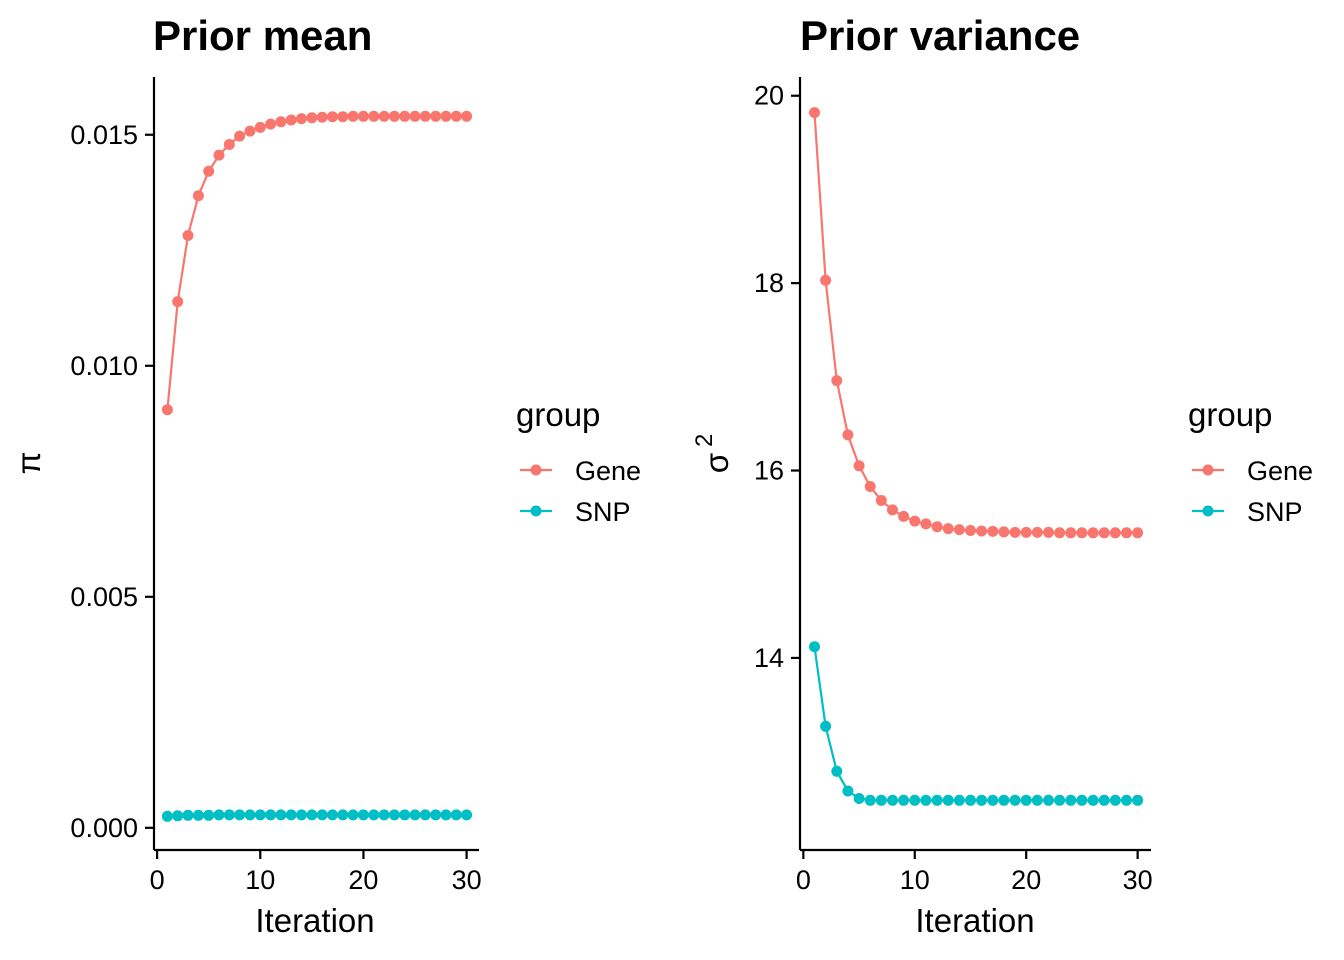 This screenshot has width=1344, height=960. I want to click on x-tick-label: 0, so click(803, 880).